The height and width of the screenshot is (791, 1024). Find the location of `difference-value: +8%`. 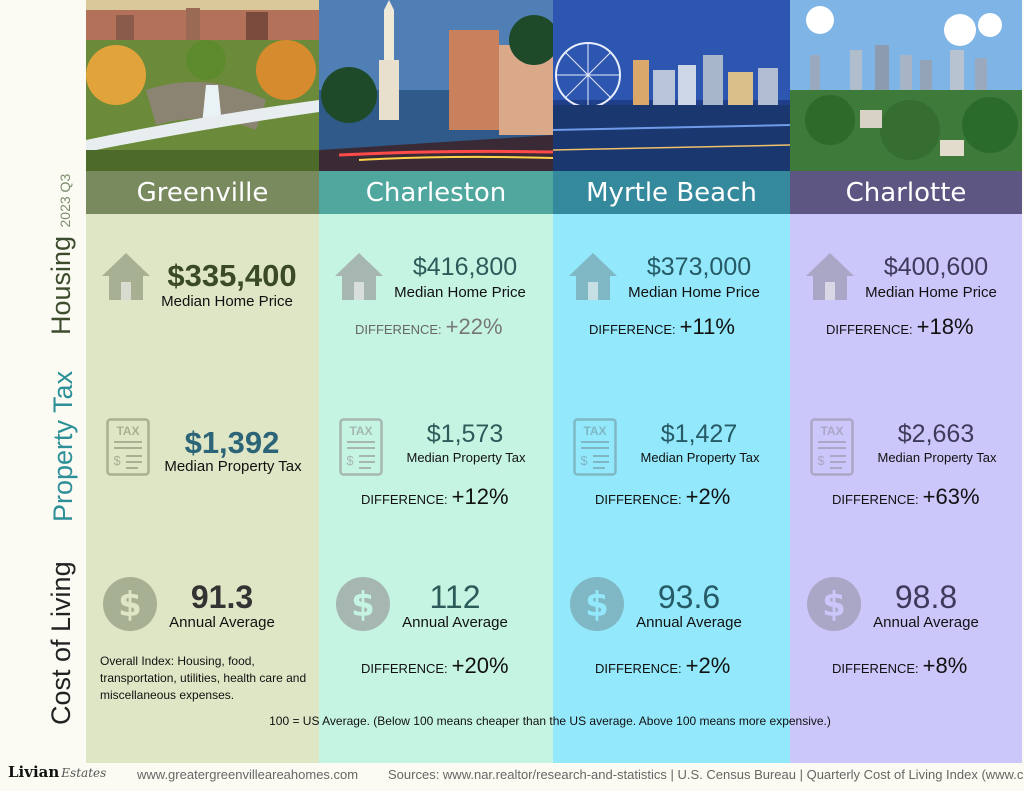

difference-value: +8% is located at coordinates (945, 665).